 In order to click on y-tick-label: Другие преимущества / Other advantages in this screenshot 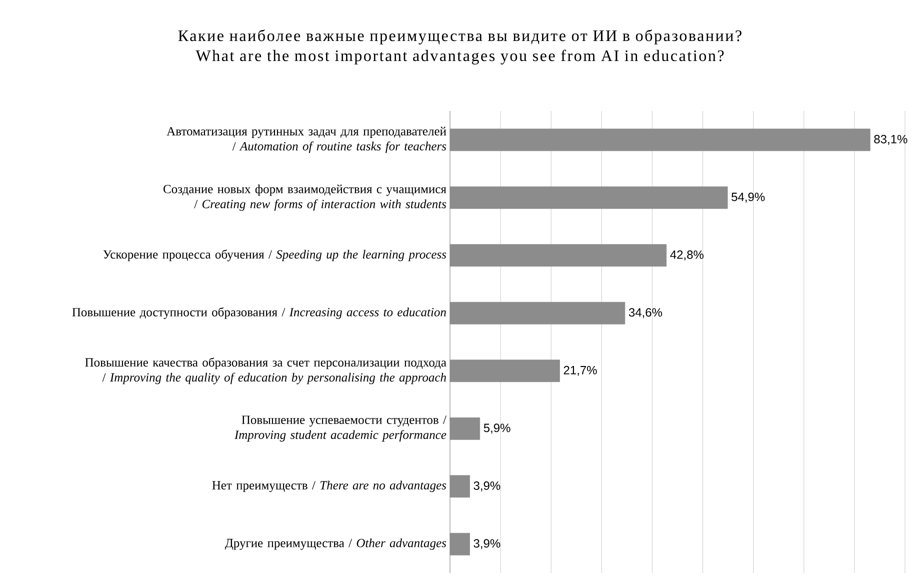, I will do `click(335, 544)`.